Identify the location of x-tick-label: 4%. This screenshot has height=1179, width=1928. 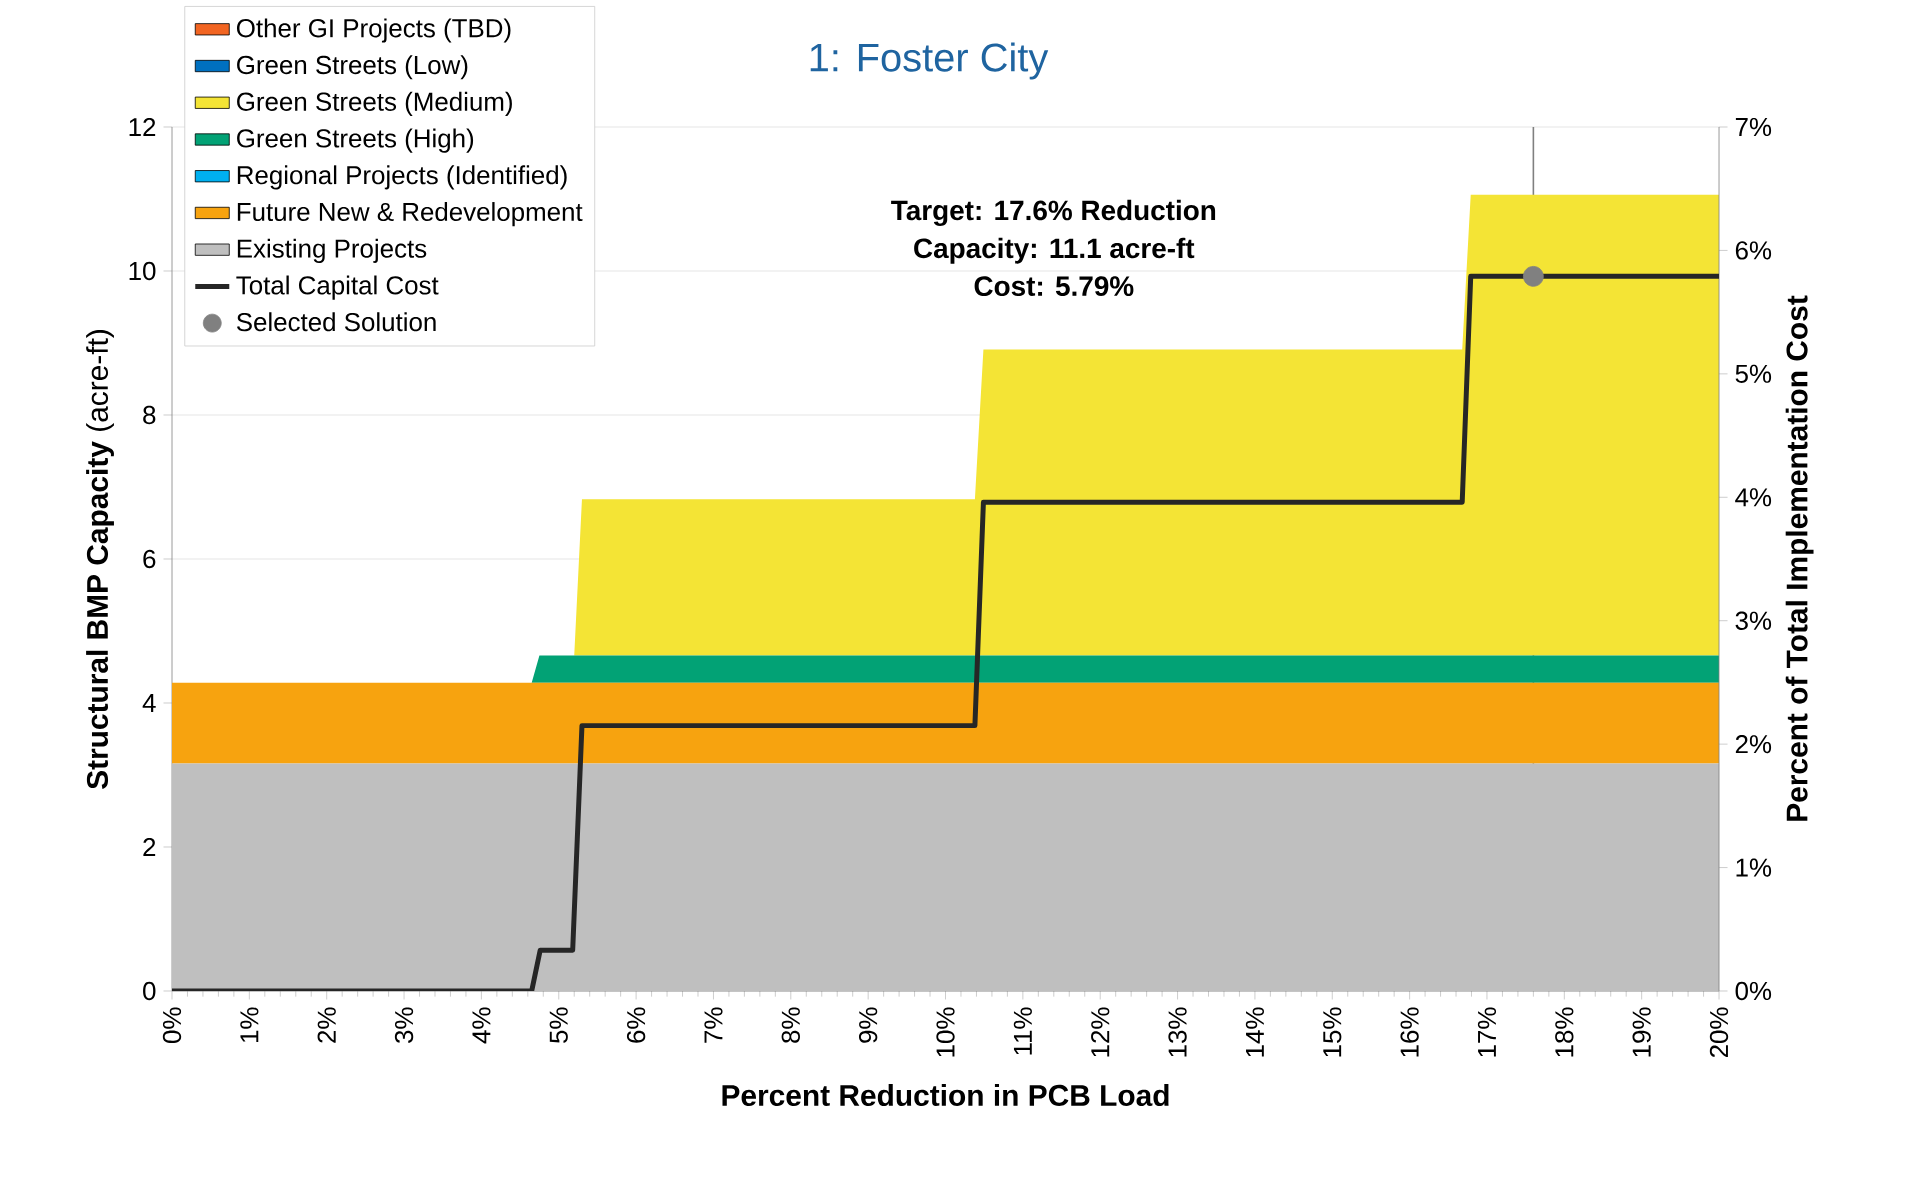
(481, 1025).